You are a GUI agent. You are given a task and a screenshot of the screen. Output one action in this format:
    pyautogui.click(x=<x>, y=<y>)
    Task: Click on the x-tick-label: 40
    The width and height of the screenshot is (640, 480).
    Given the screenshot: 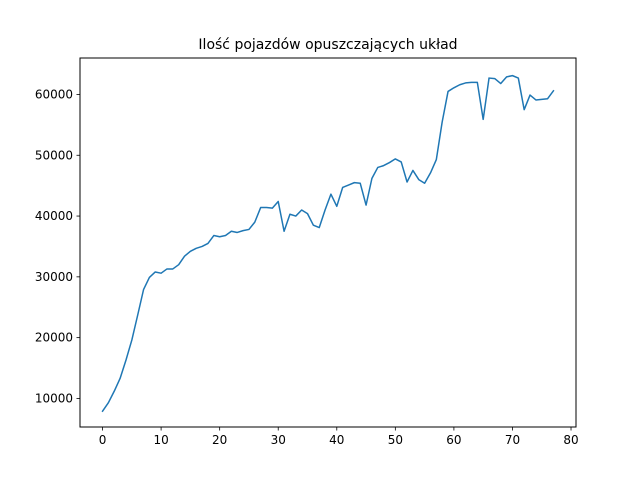 What is the action you would take?
    pyautogui.click(x=336, y=440)
    